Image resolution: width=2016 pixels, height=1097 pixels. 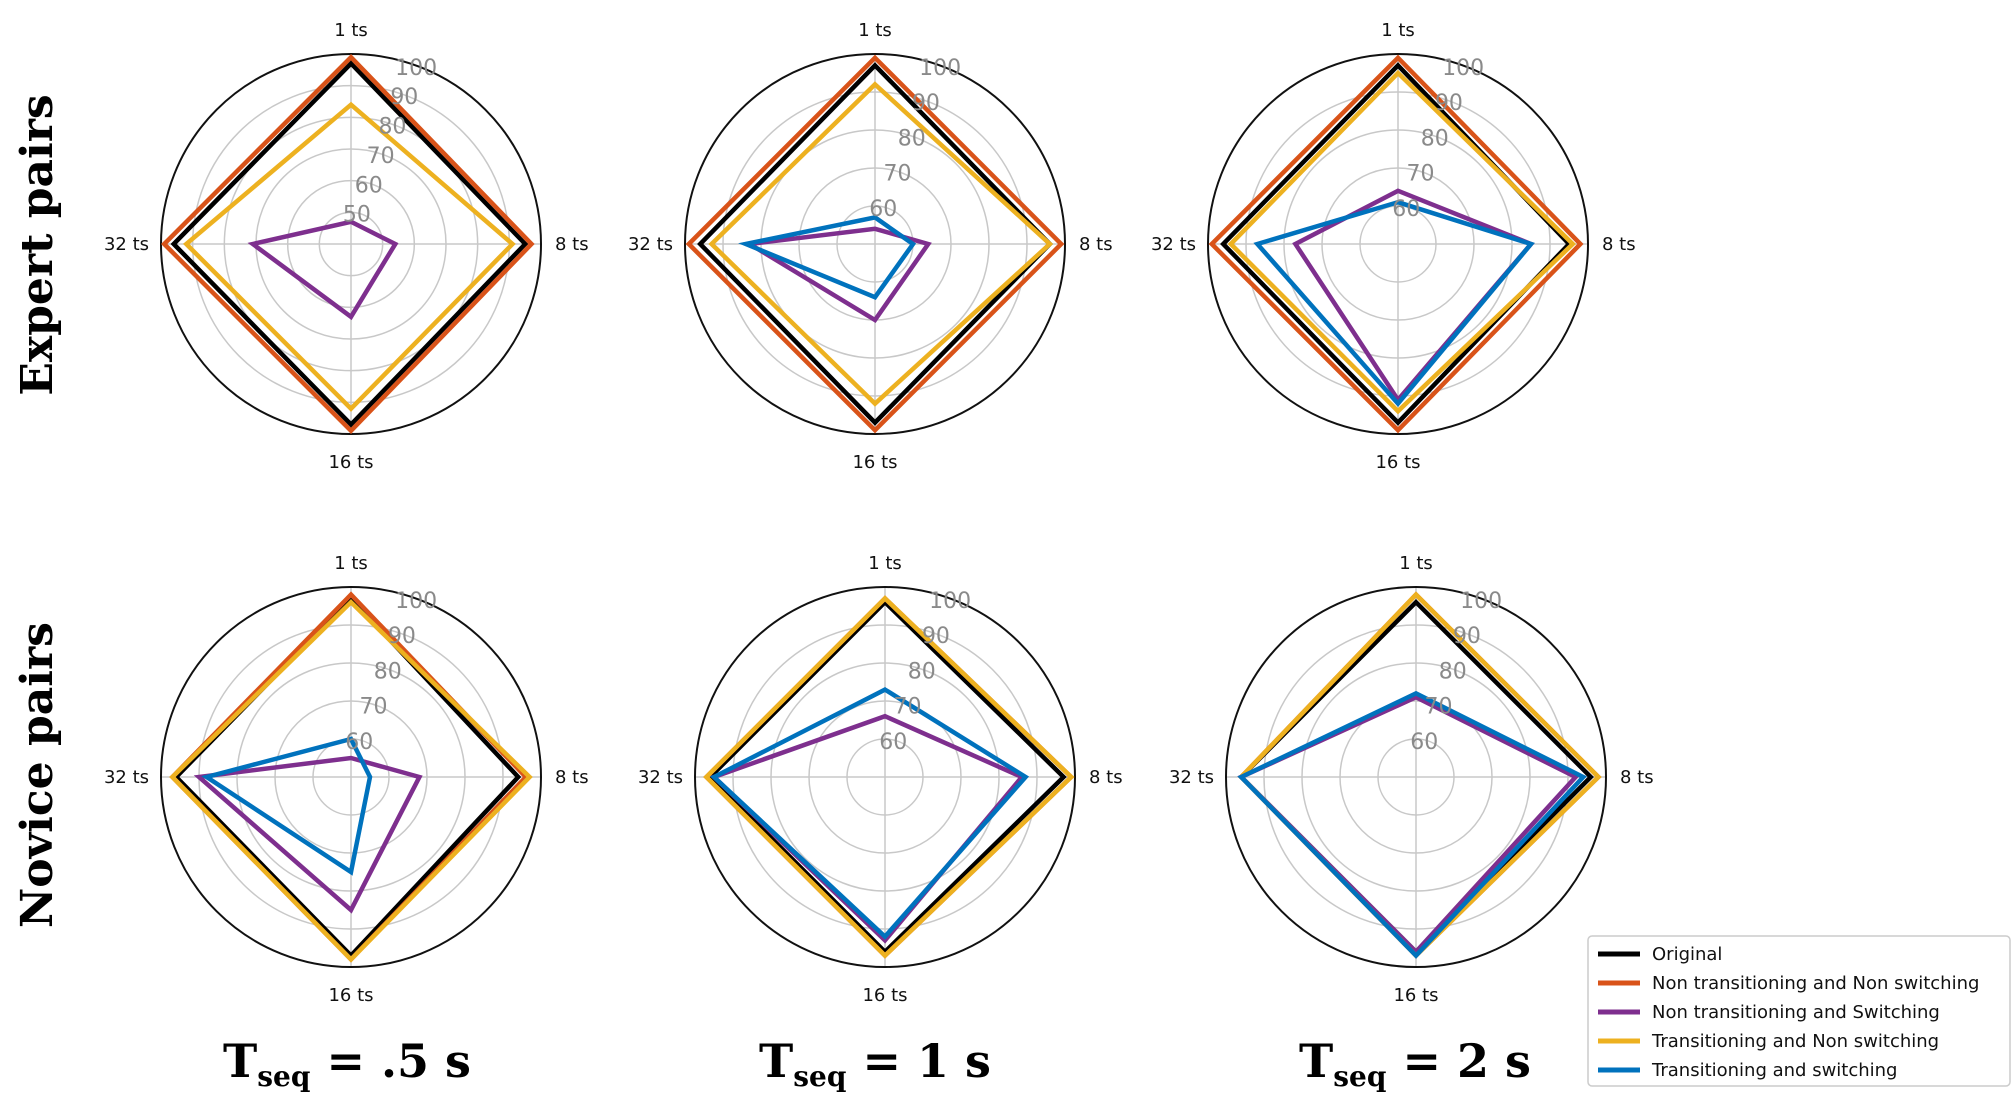 I want to click on column-label: Tseq = .5 s, so click(x=347, y=1063).